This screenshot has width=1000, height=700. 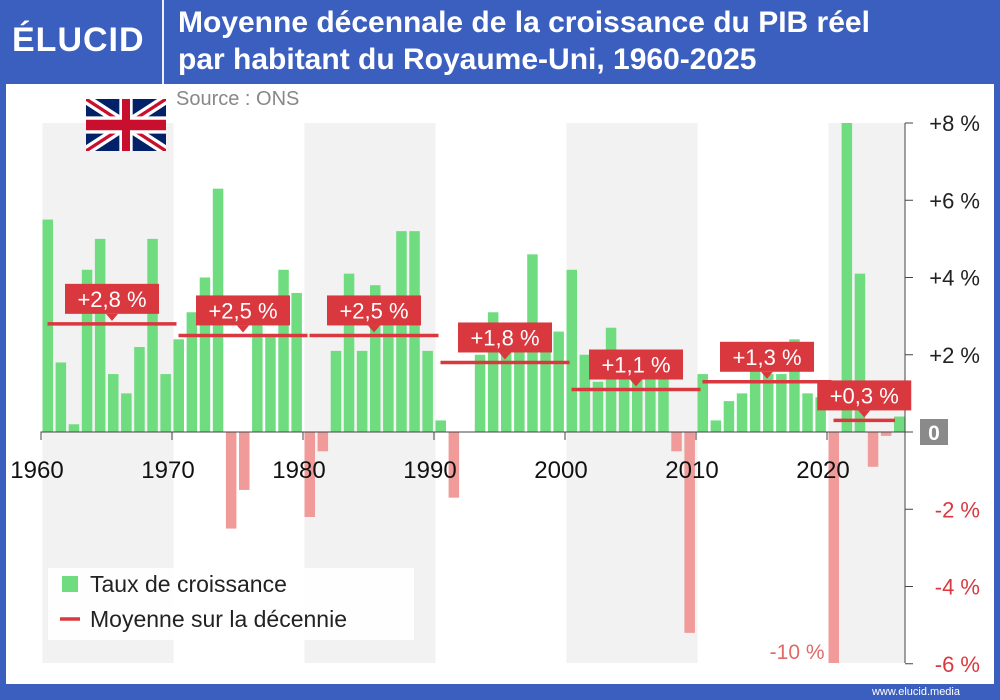 What do you see at coordinates (231, 480) in the screenshot?
I see `bar-1974` at bounding box center [231, 480].